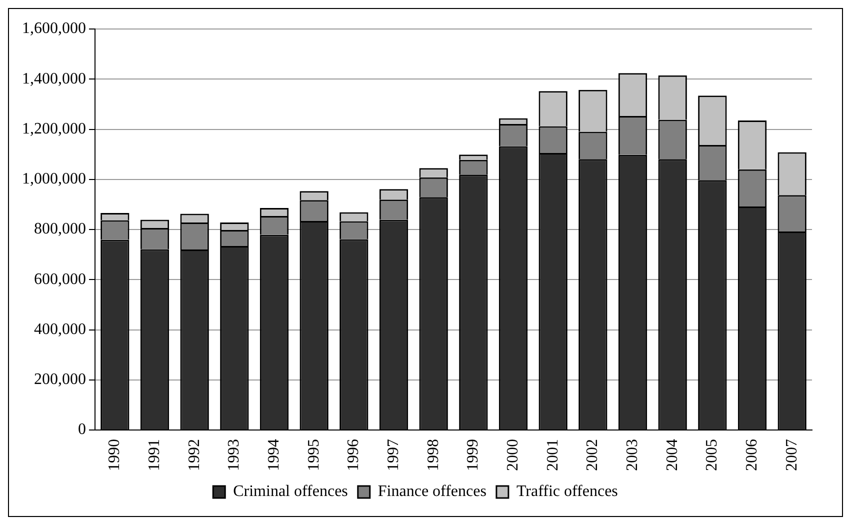 The height and width of the screenshot is (529, 855). What do you see at coordinates (432, 491) in the screenshot?
I see `legend-label: Finance offences` at bounding box center [432, 491].